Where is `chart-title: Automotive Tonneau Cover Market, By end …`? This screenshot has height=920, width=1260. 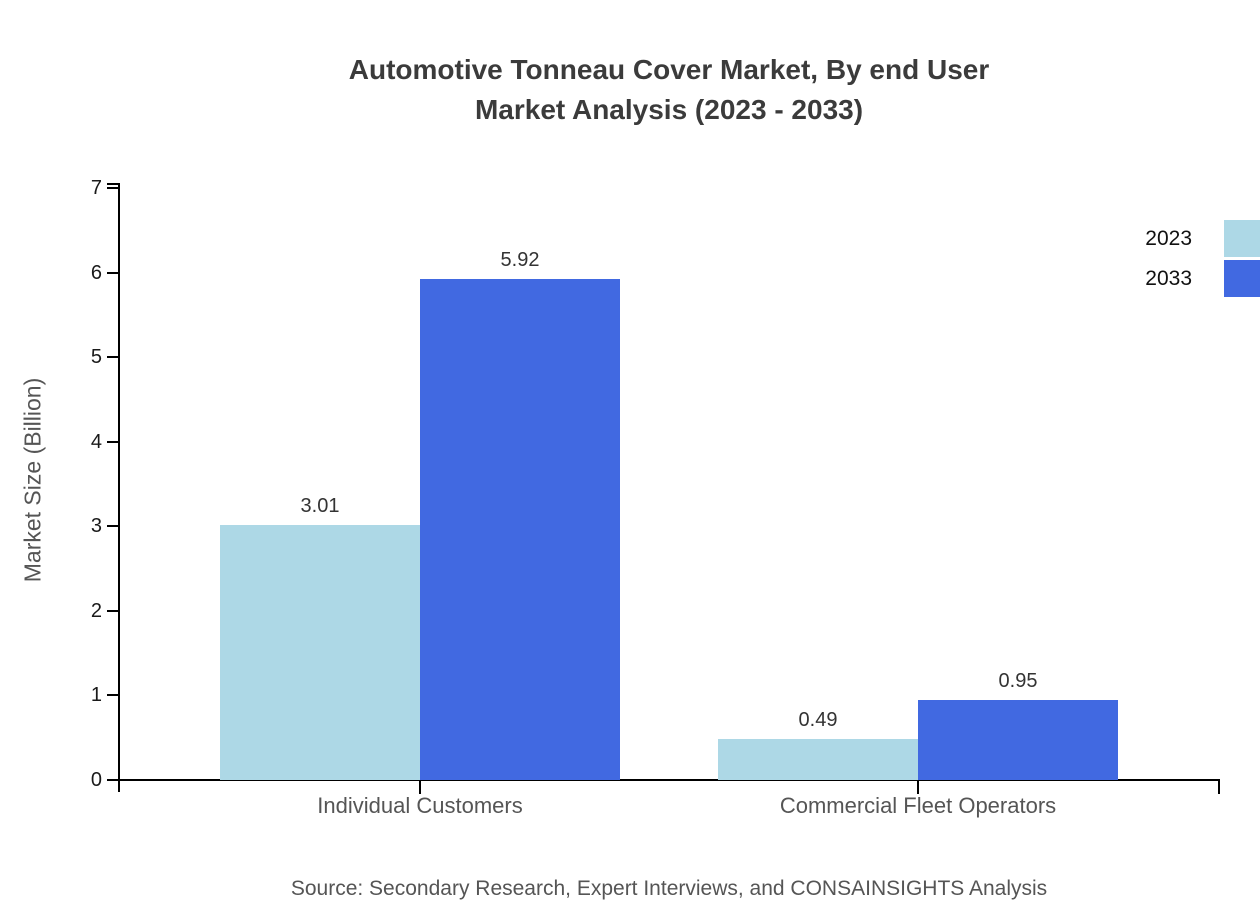
chart-title: Automotive Tonneau Cover Market, By end … is located at coordinates (669, 90).